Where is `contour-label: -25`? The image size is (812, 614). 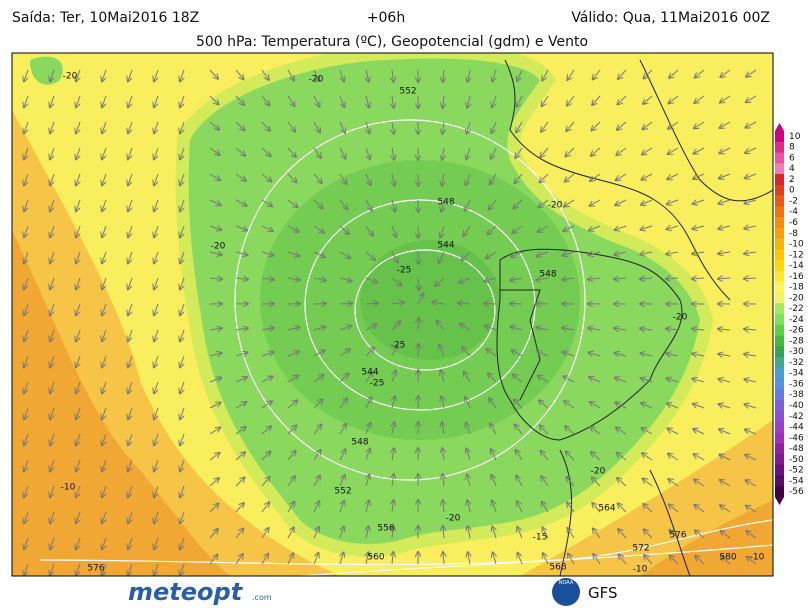 contour-label: -25 is located at coordinates (377, 384).